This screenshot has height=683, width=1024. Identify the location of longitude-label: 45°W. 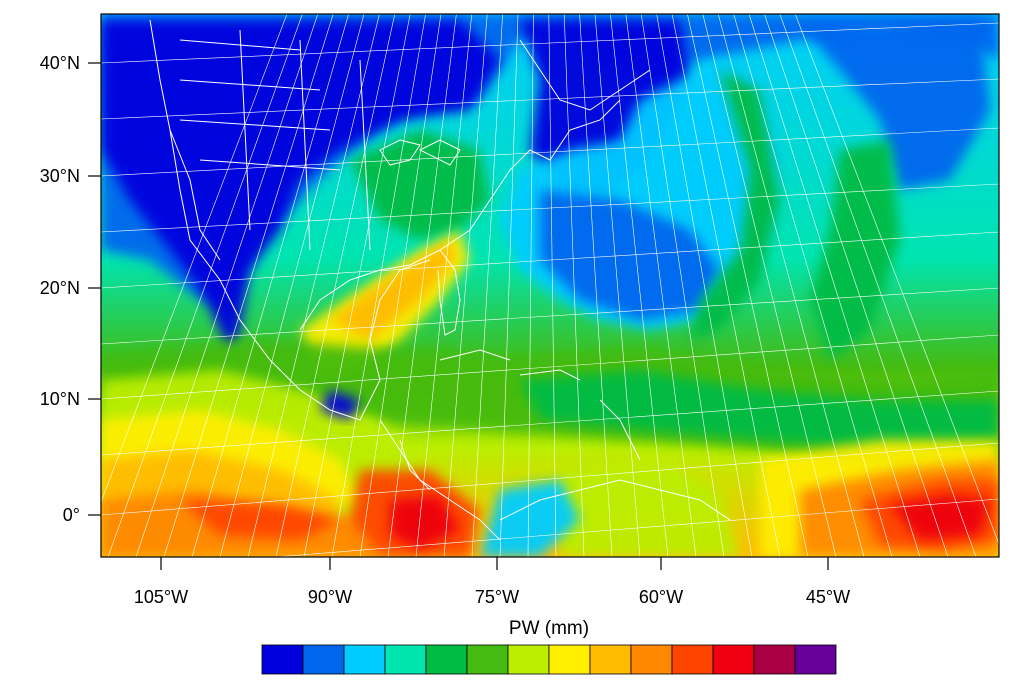
(828, 597).